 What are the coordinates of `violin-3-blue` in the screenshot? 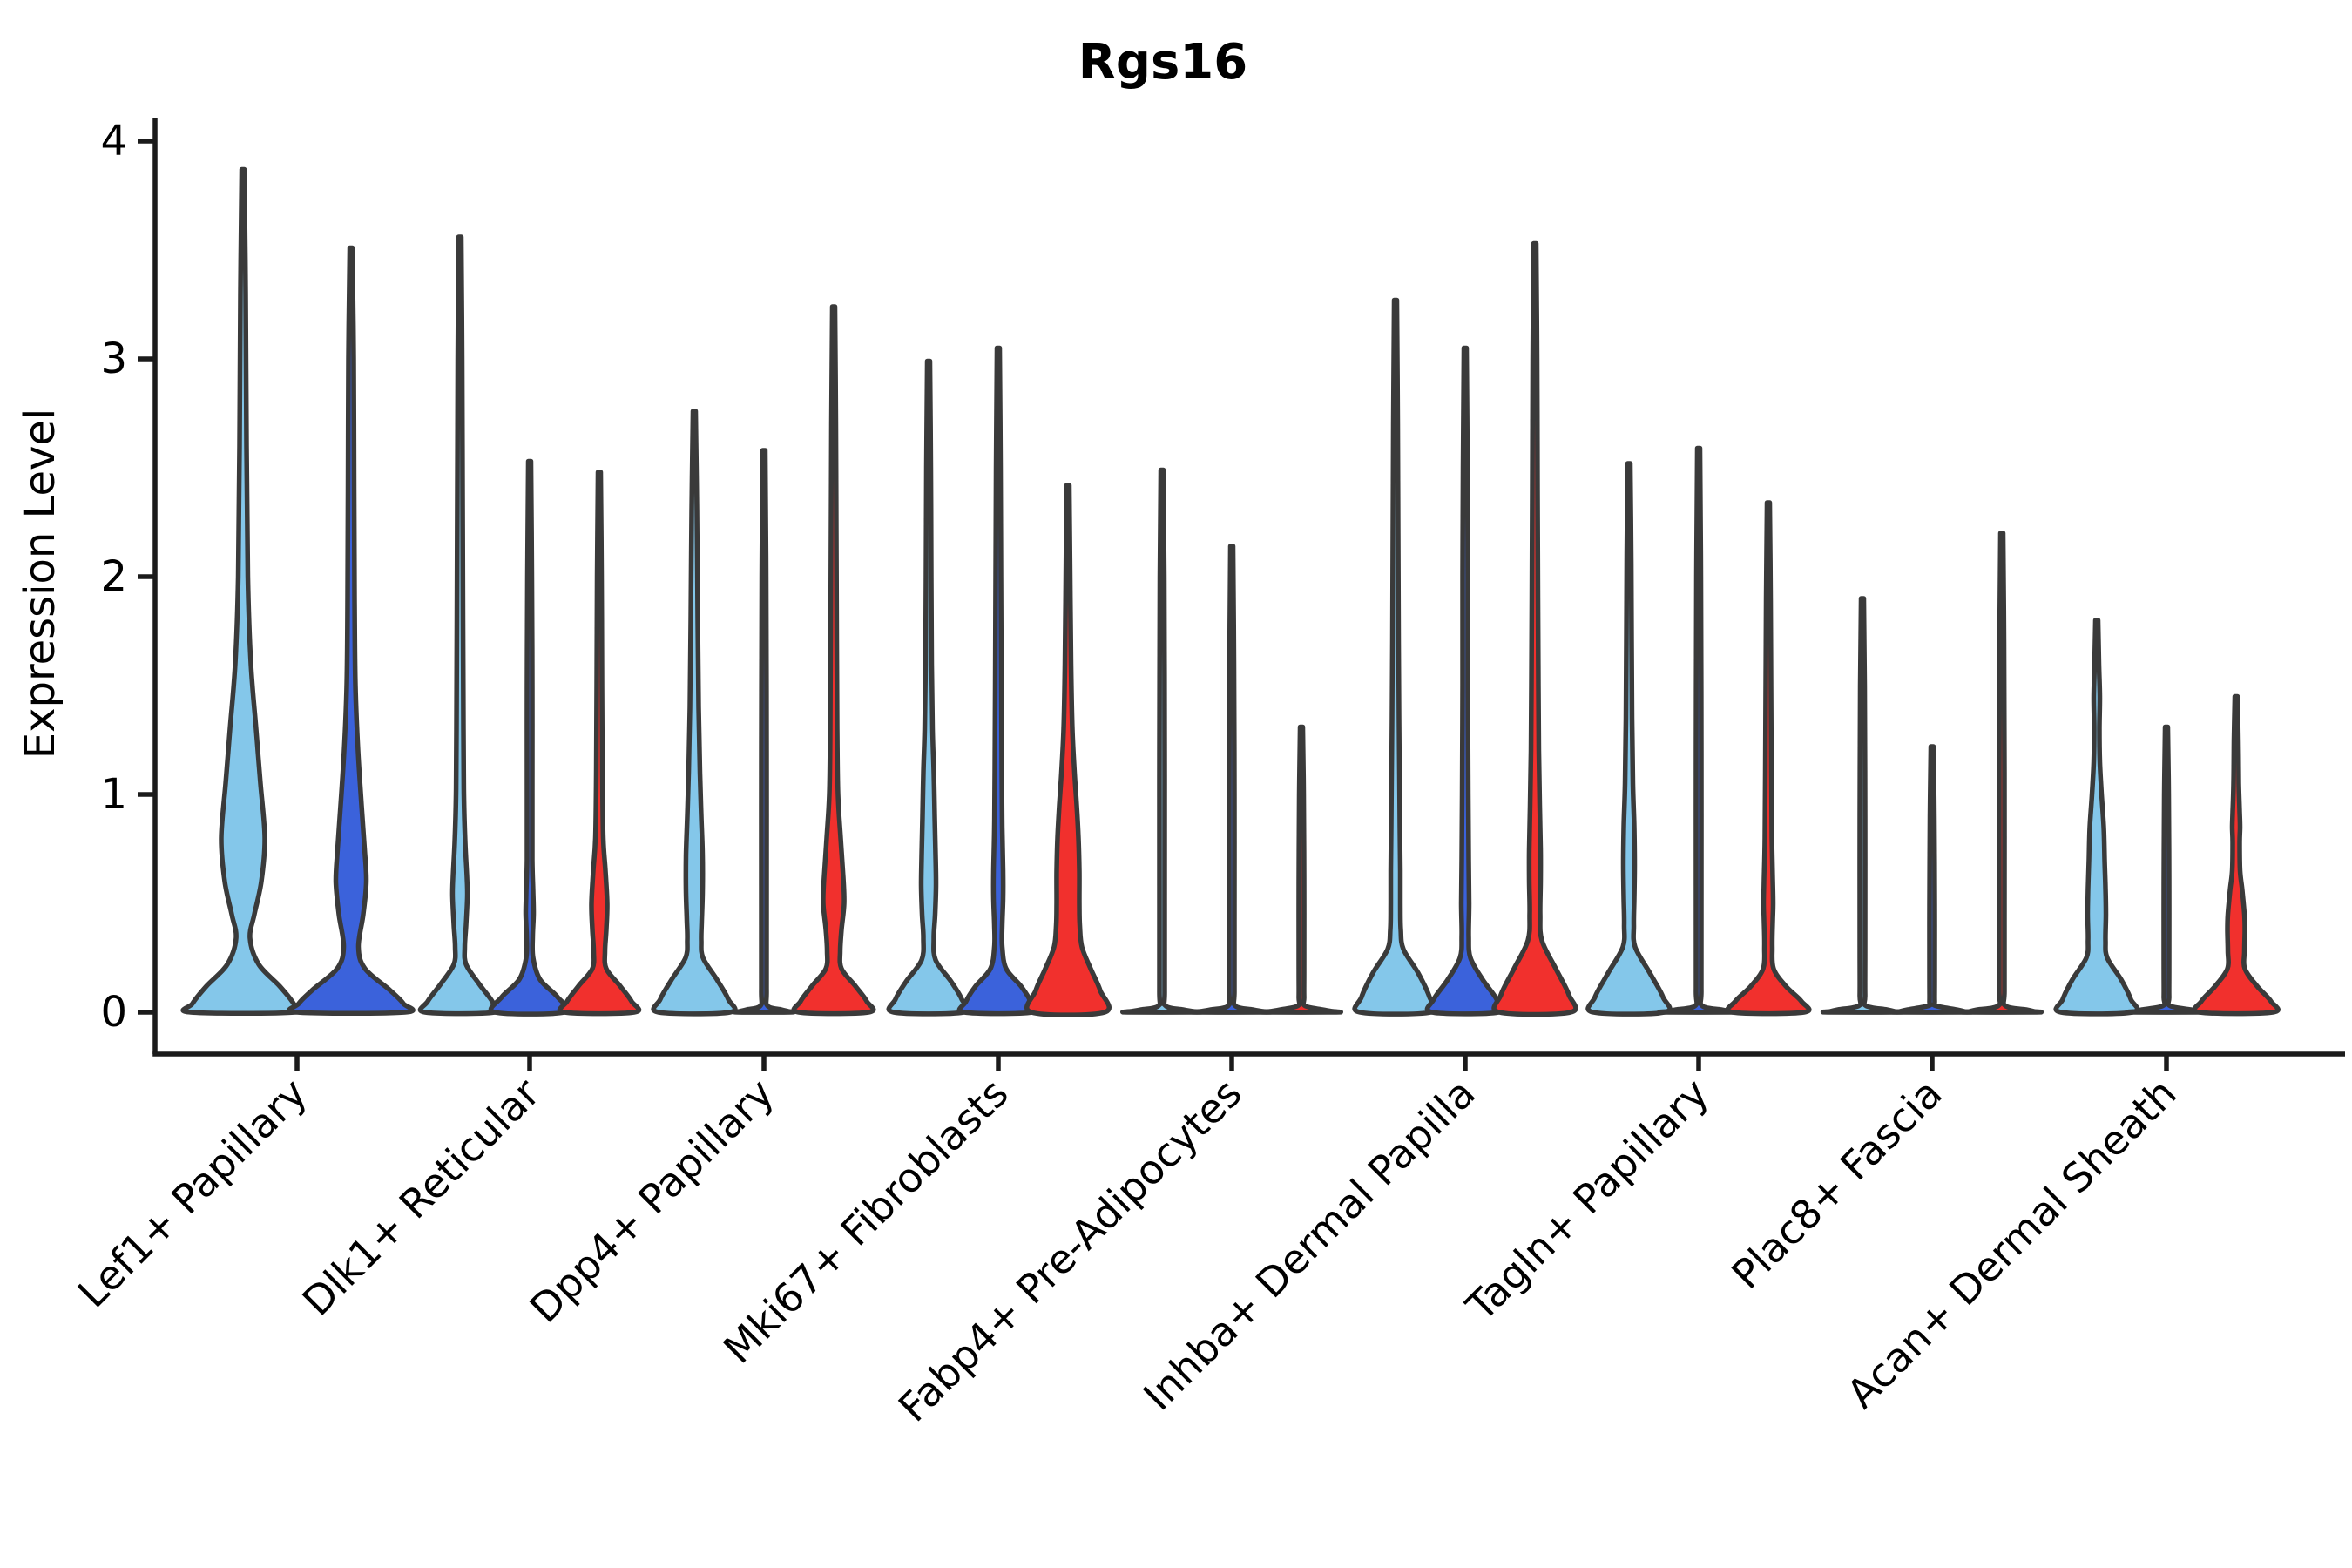 It's located at (998, 681).